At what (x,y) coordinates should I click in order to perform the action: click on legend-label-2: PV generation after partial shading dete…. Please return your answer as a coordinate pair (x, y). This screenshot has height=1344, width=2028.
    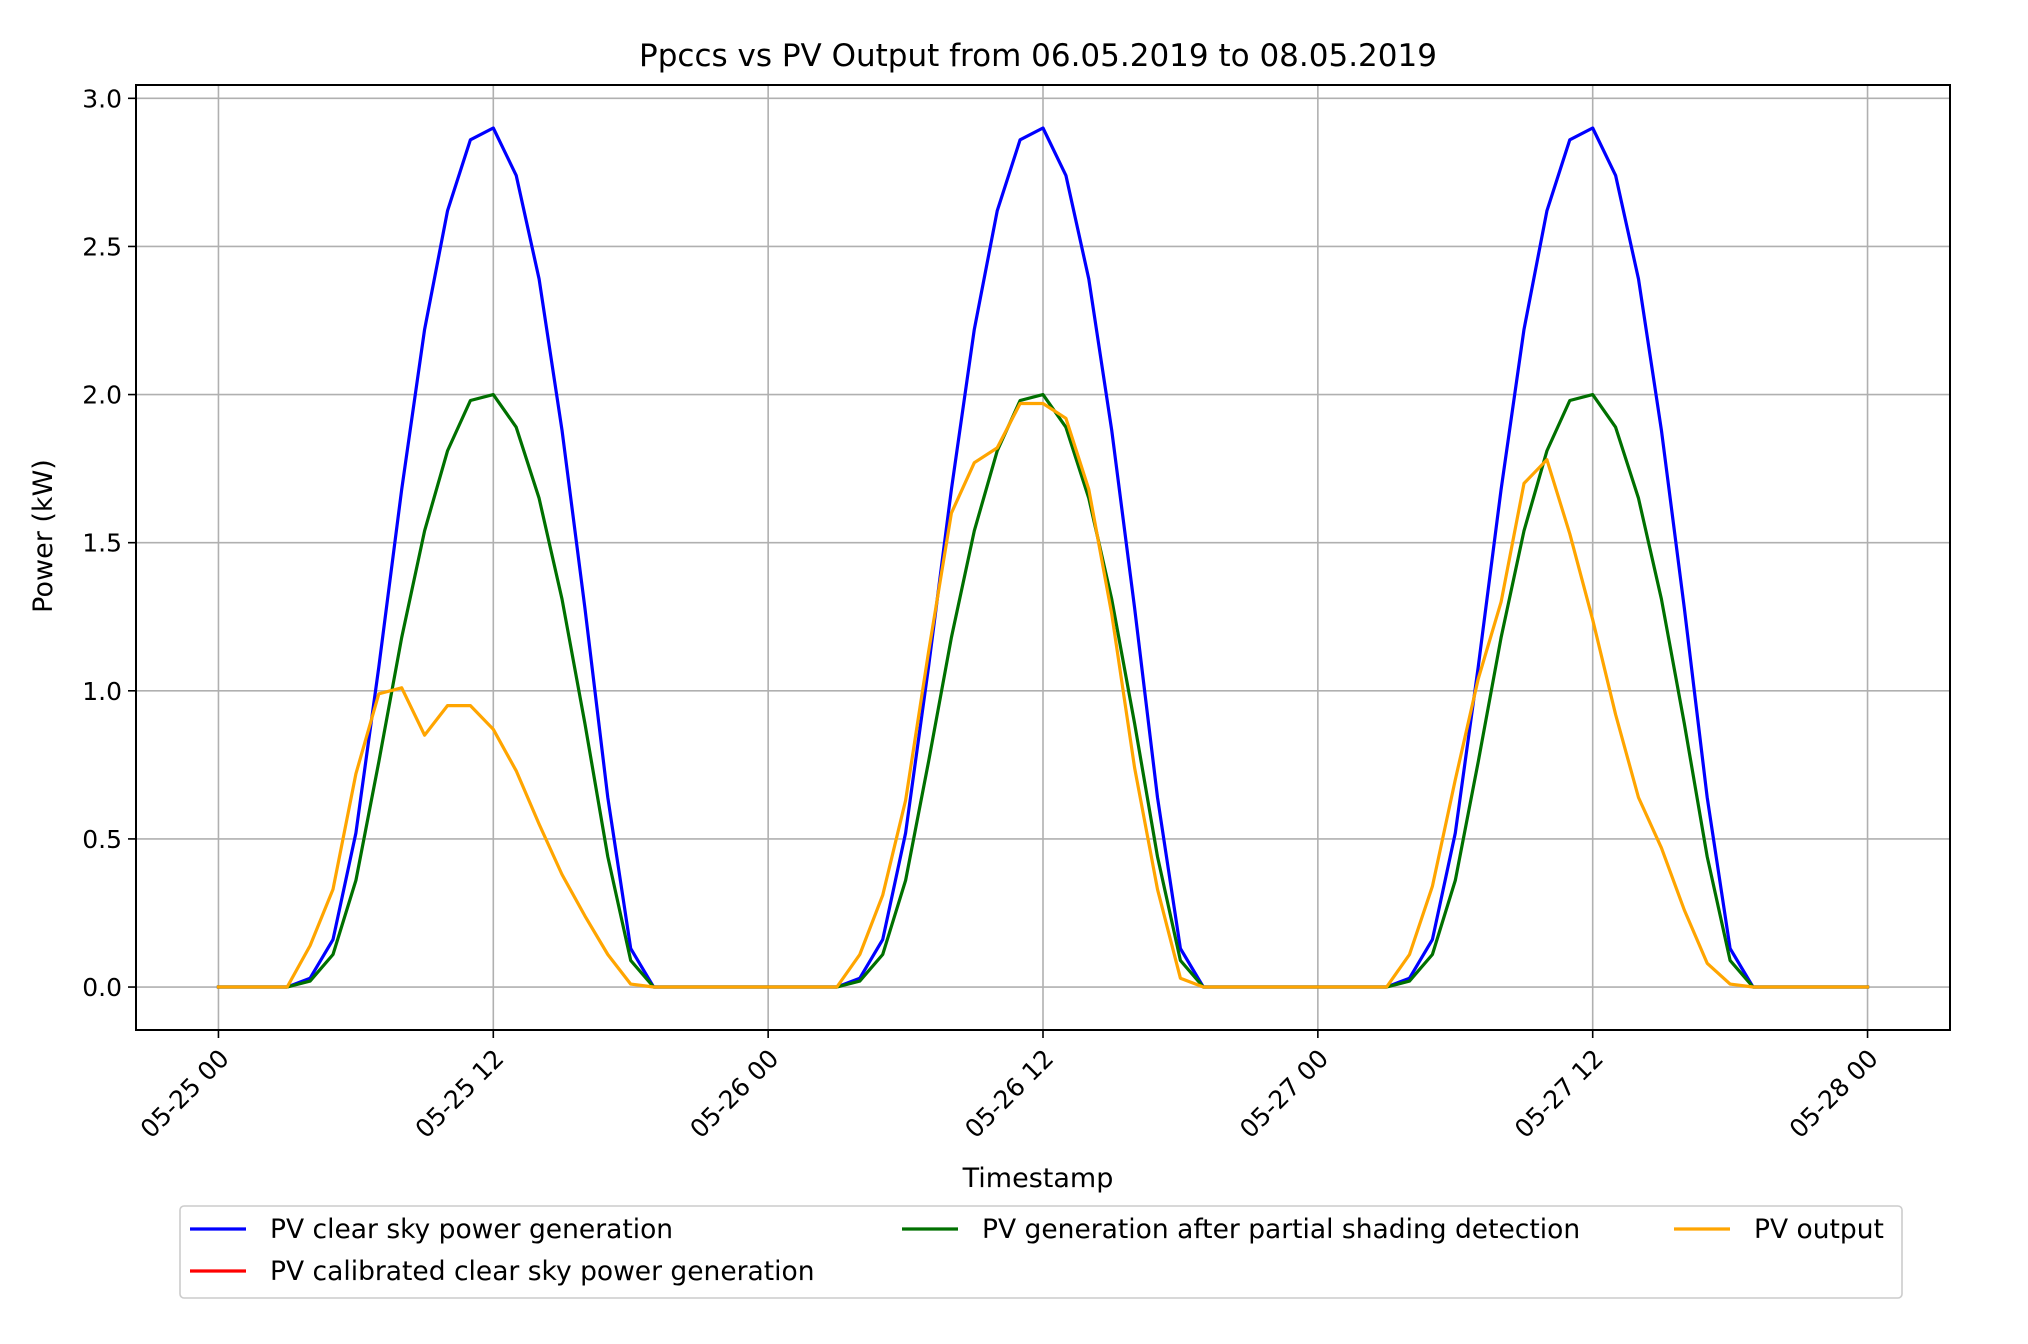
    Looking at the image, I should click on (1281, 1229).